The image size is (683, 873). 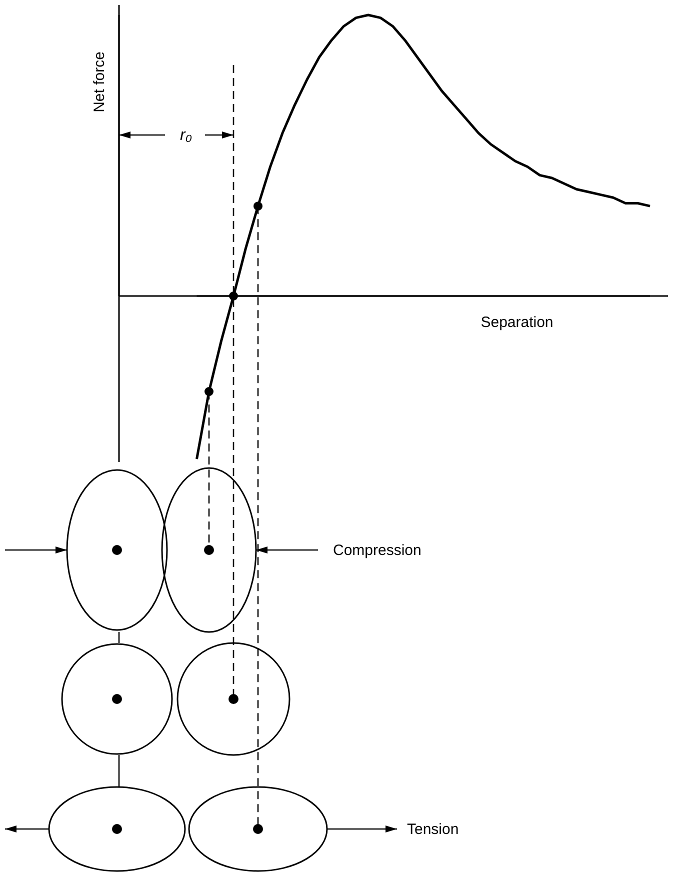 I want to click on x-axis-title: Separation, so click(x=517, y=322).